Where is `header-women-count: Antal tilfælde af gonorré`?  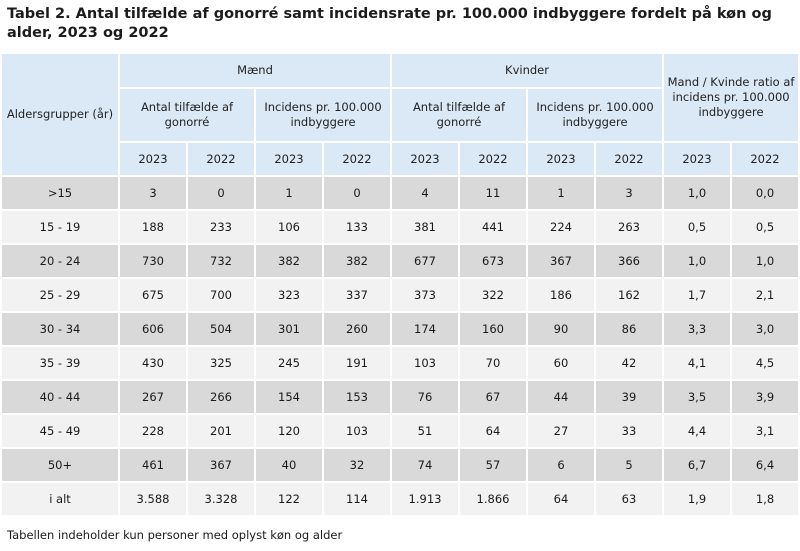
header-women-count: Antal tilfælde af gonorré is located at coordinates (459, 115).